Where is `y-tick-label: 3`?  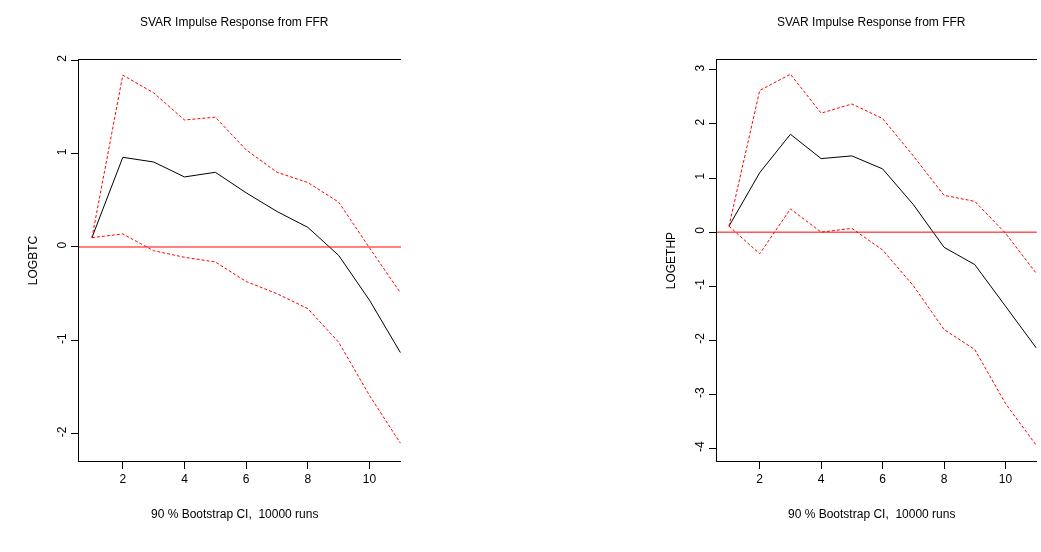 y-tick-label: 3 is located at coordinates (700, 68).